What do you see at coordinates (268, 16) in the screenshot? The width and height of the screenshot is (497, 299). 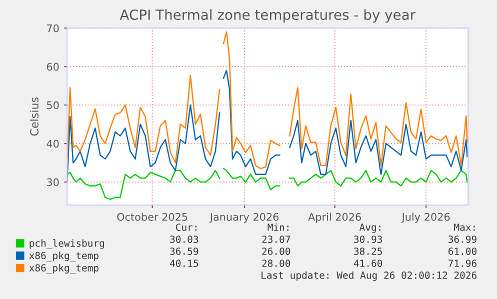 I see `chart-title: ACPI Thermal zone temperatures - by year` at bounding box center [268, 16].